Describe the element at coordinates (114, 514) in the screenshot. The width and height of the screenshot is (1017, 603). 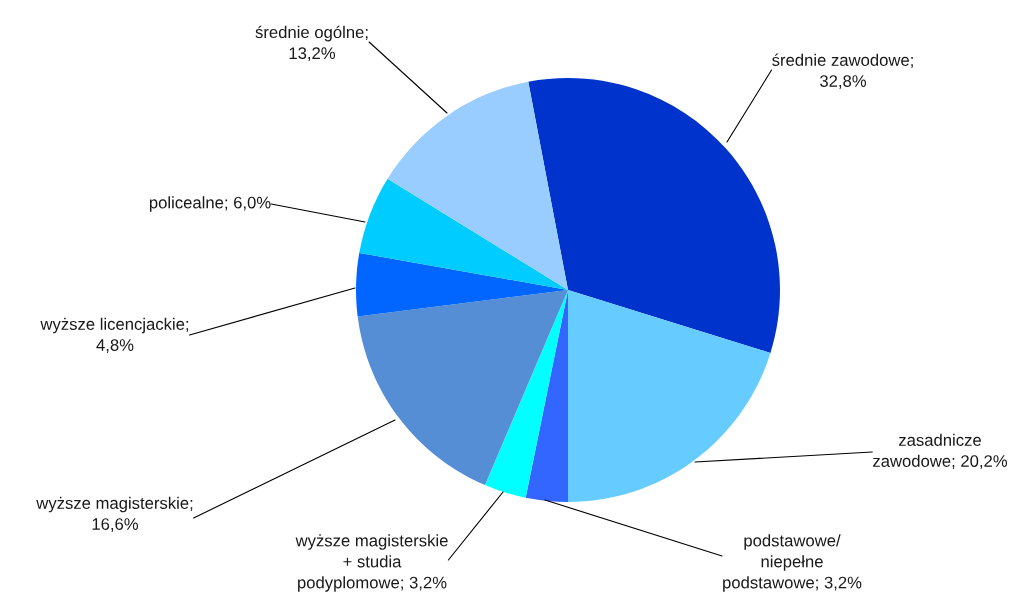
I see `slice-label: wyższe magisterskie; 16,6%` at that location.